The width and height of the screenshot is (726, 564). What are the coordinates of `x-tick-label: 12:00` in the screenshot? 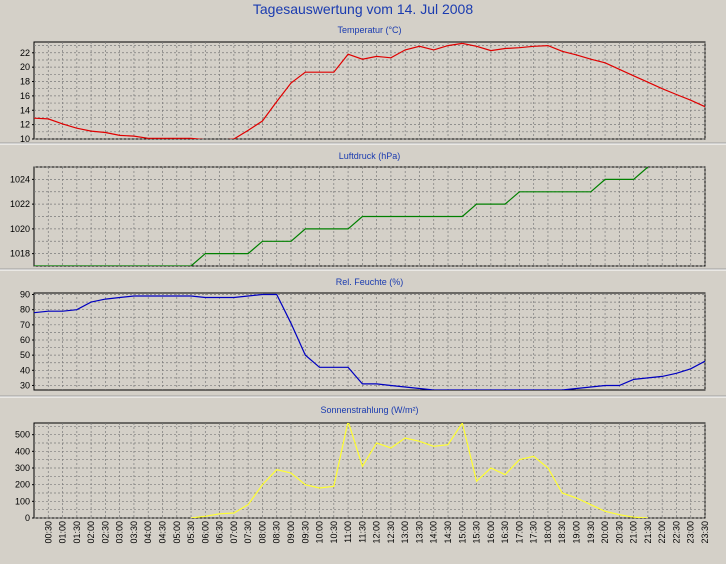 It's located at (377, 532).